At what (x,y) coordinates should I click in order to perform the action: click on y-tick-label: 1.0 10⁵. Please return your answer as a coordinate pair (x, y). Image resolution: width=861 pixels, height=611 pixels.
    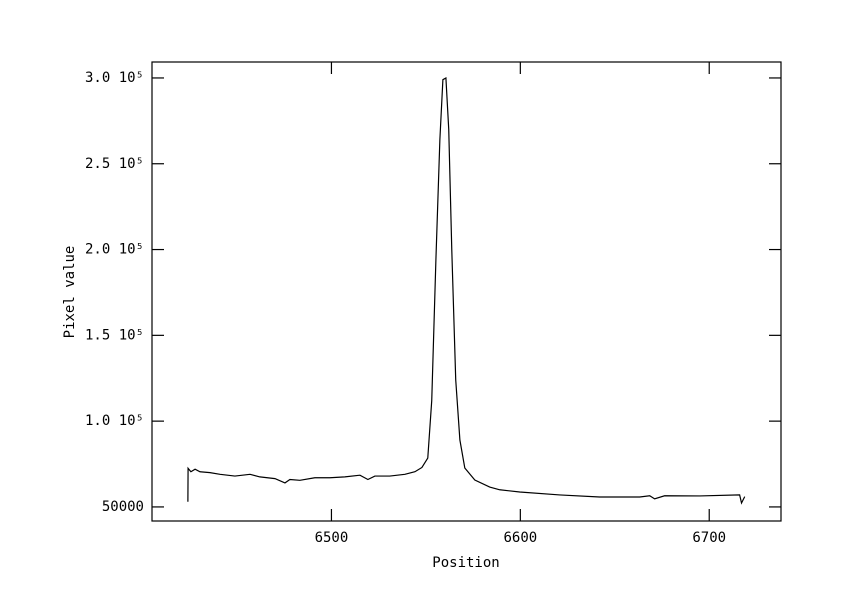
    Looking at the image, I should click on (114, 421).